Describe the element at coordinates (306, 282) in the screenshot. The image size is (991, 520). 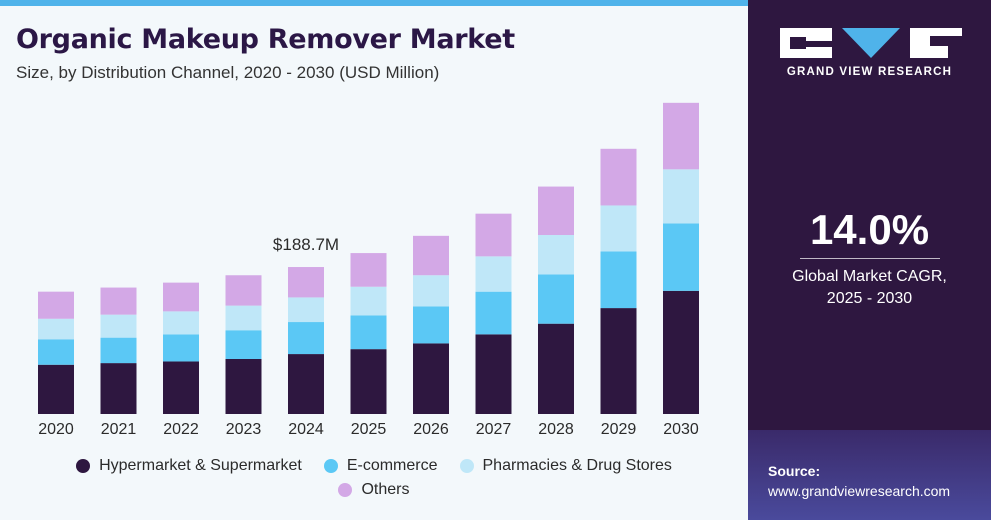
I see `bar-others-2024` at that location.